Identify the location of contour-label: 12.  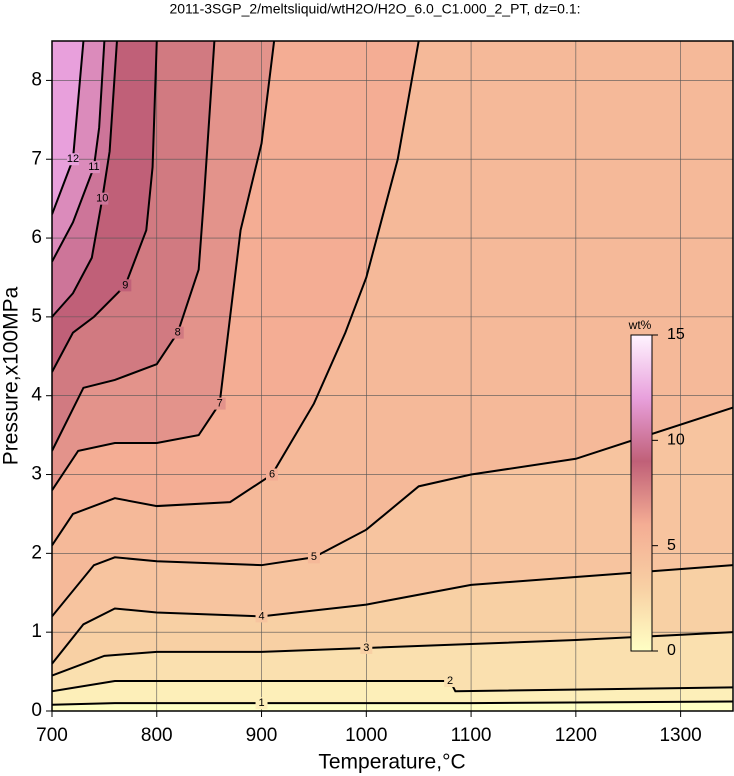
(73, 159).